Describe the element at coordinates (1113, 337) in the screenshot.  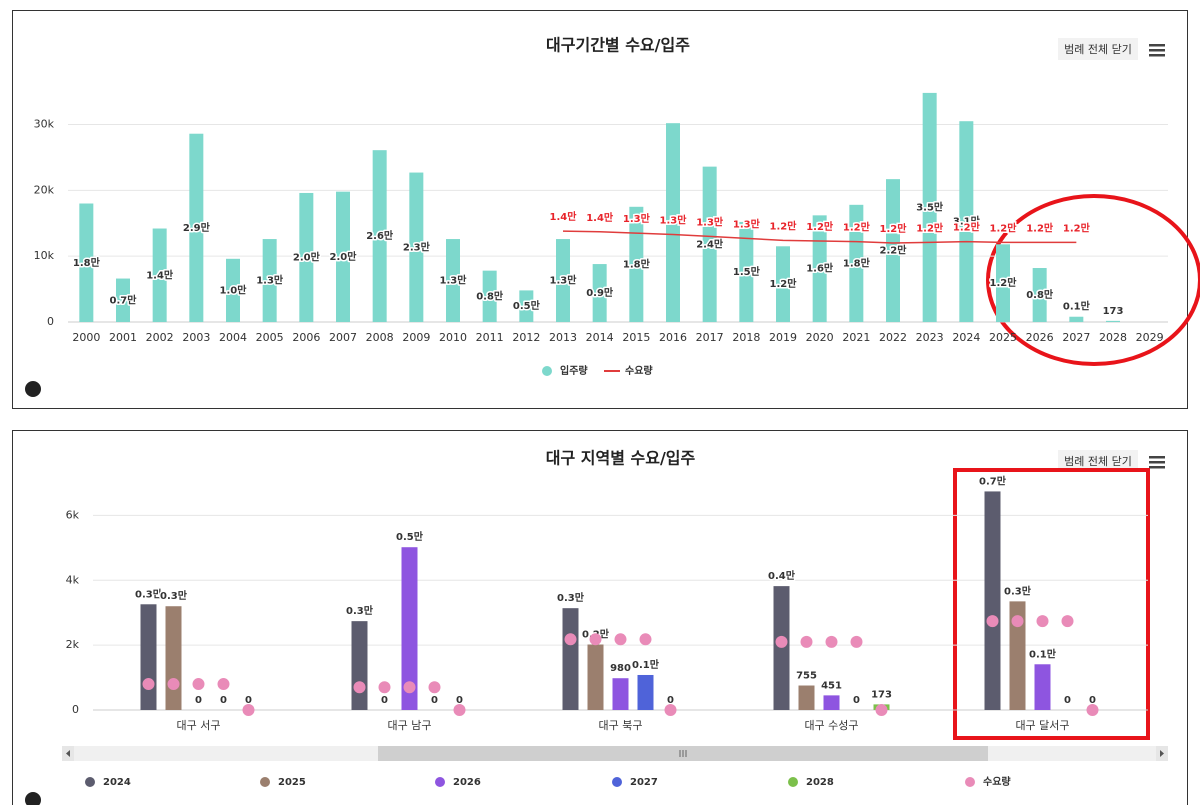
I see `x-tick-label: 2028` at that location.